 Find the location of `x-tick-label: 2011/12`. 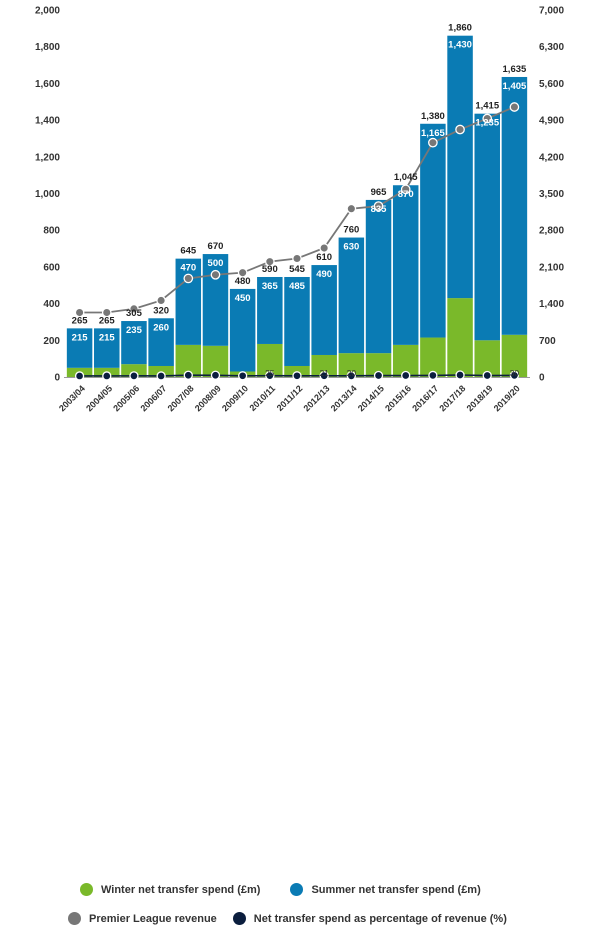

x-tick-label: 2011/12 is located at coordinates (290, 398).